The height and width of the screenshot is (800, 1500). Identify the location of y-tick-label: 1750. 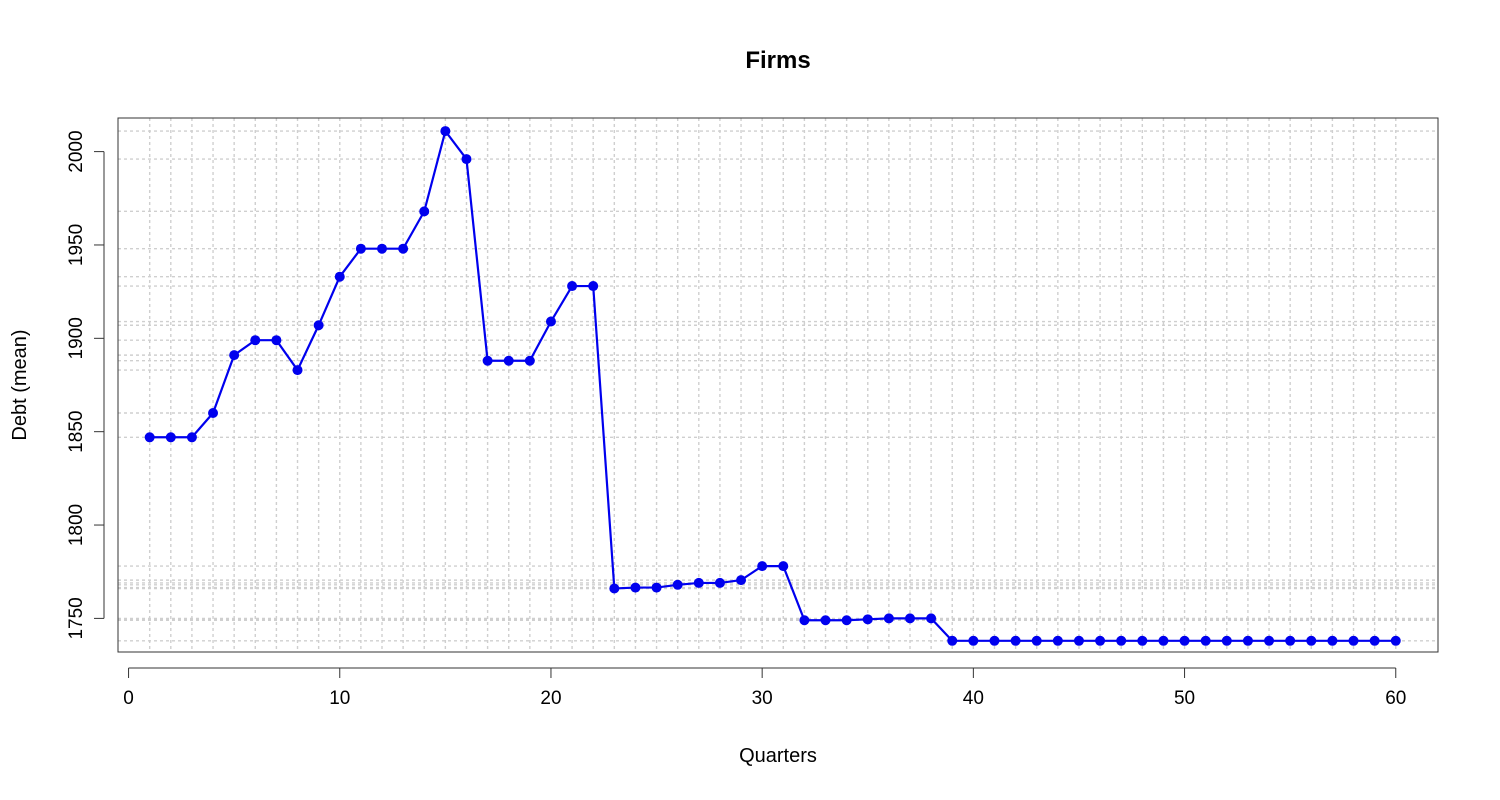
(76, 618).